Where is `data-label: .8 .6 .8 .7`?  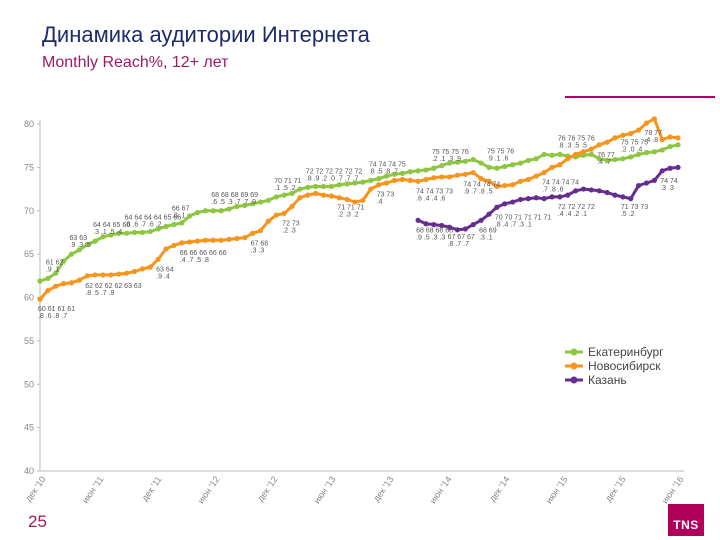
data-label: .8 .6 .8 .7 is located at coordinates (52, 316).